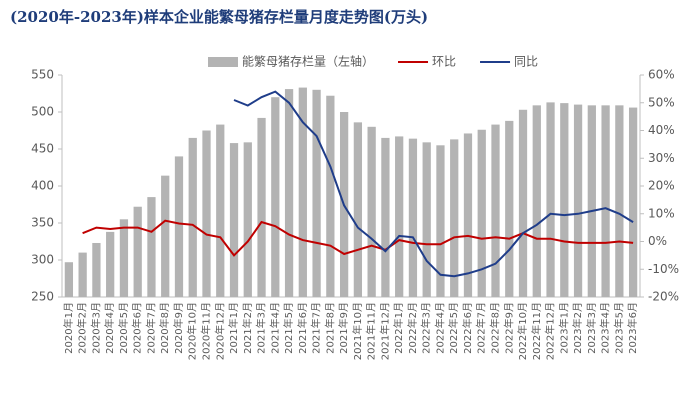  Describe the element at coordinates (42, 223) in the screenshot. I see `y-tick-label: 350` at that location.